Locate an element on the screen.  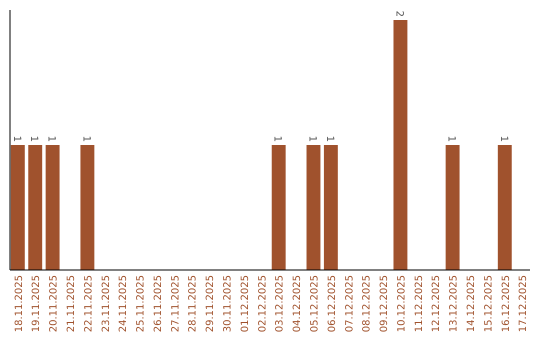
x-tick-label: 25.11.2025 is located at coordinates (141, 303).